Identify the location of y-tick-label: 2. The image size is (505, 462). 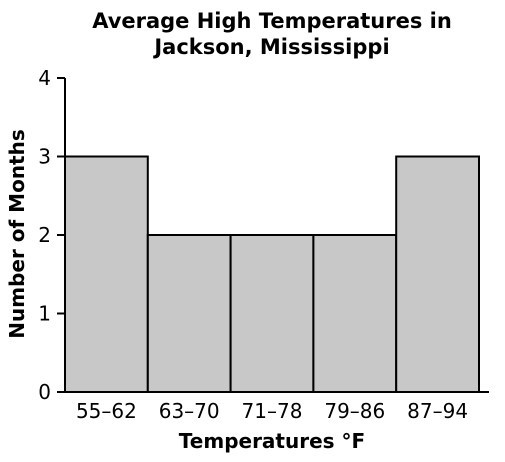
(44, 235).